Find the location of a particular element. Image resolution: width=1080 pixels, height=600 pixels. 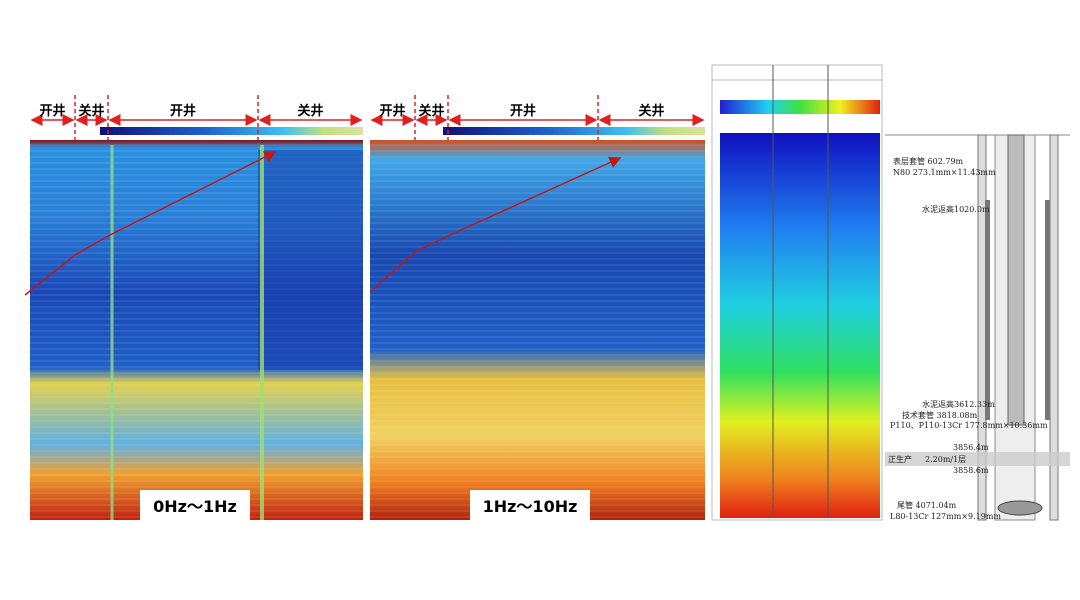

band-label: 1Hz～10Hz is located at coordinates (530, 506).